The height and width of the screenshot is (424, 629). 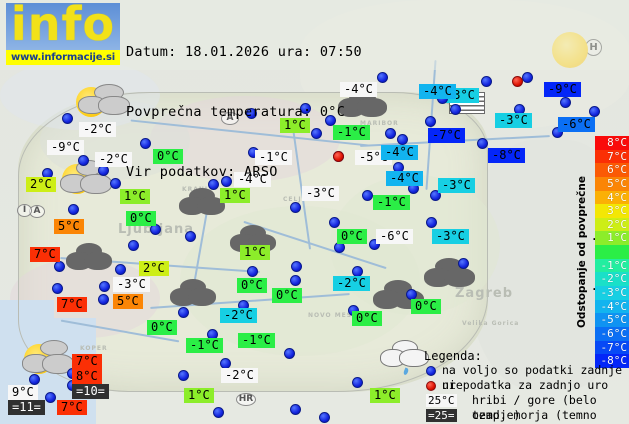 I want to click on scale-row: -8°C, so click(x=612, y=361).